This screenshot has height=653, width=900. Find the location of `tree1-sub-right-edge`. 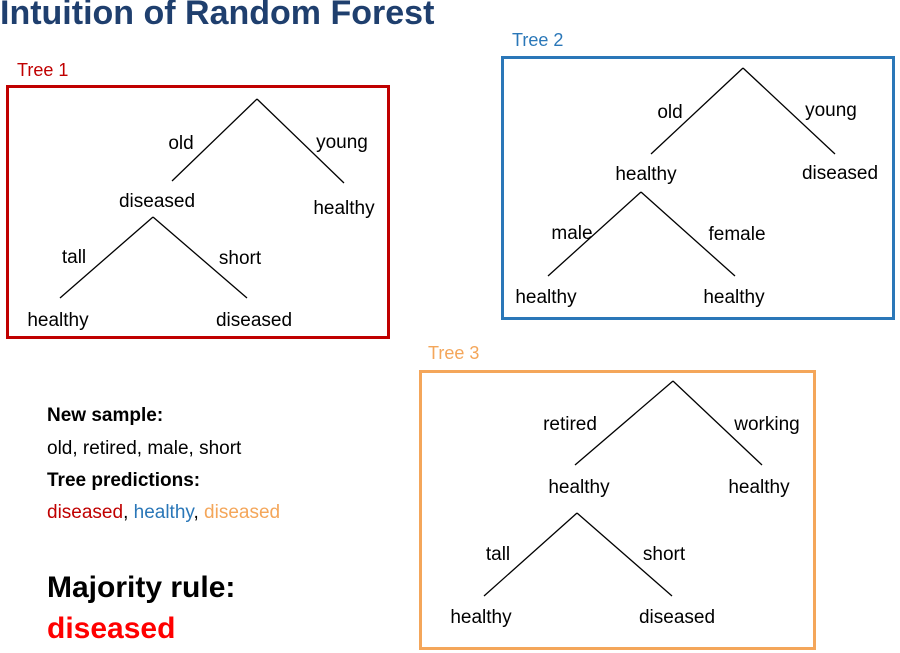

tree1-sub-right-edge is located at coordinates (200, 257).